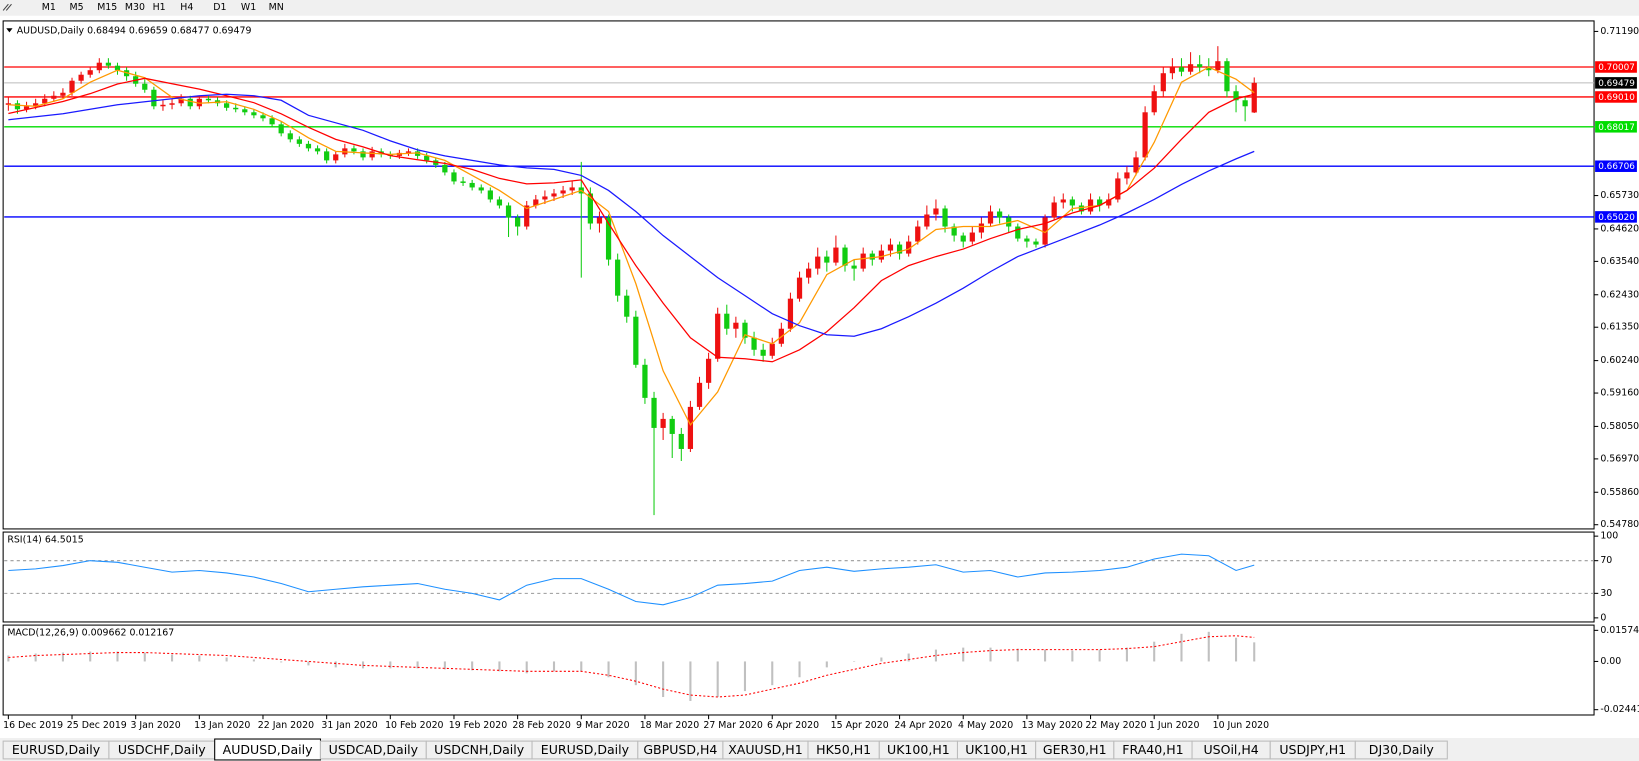 The image size is (1639, 761). Describe the element at coordinates (33, 725) in the screenshot. I see `x-tick-label: 16 Dec 2019` at that location.